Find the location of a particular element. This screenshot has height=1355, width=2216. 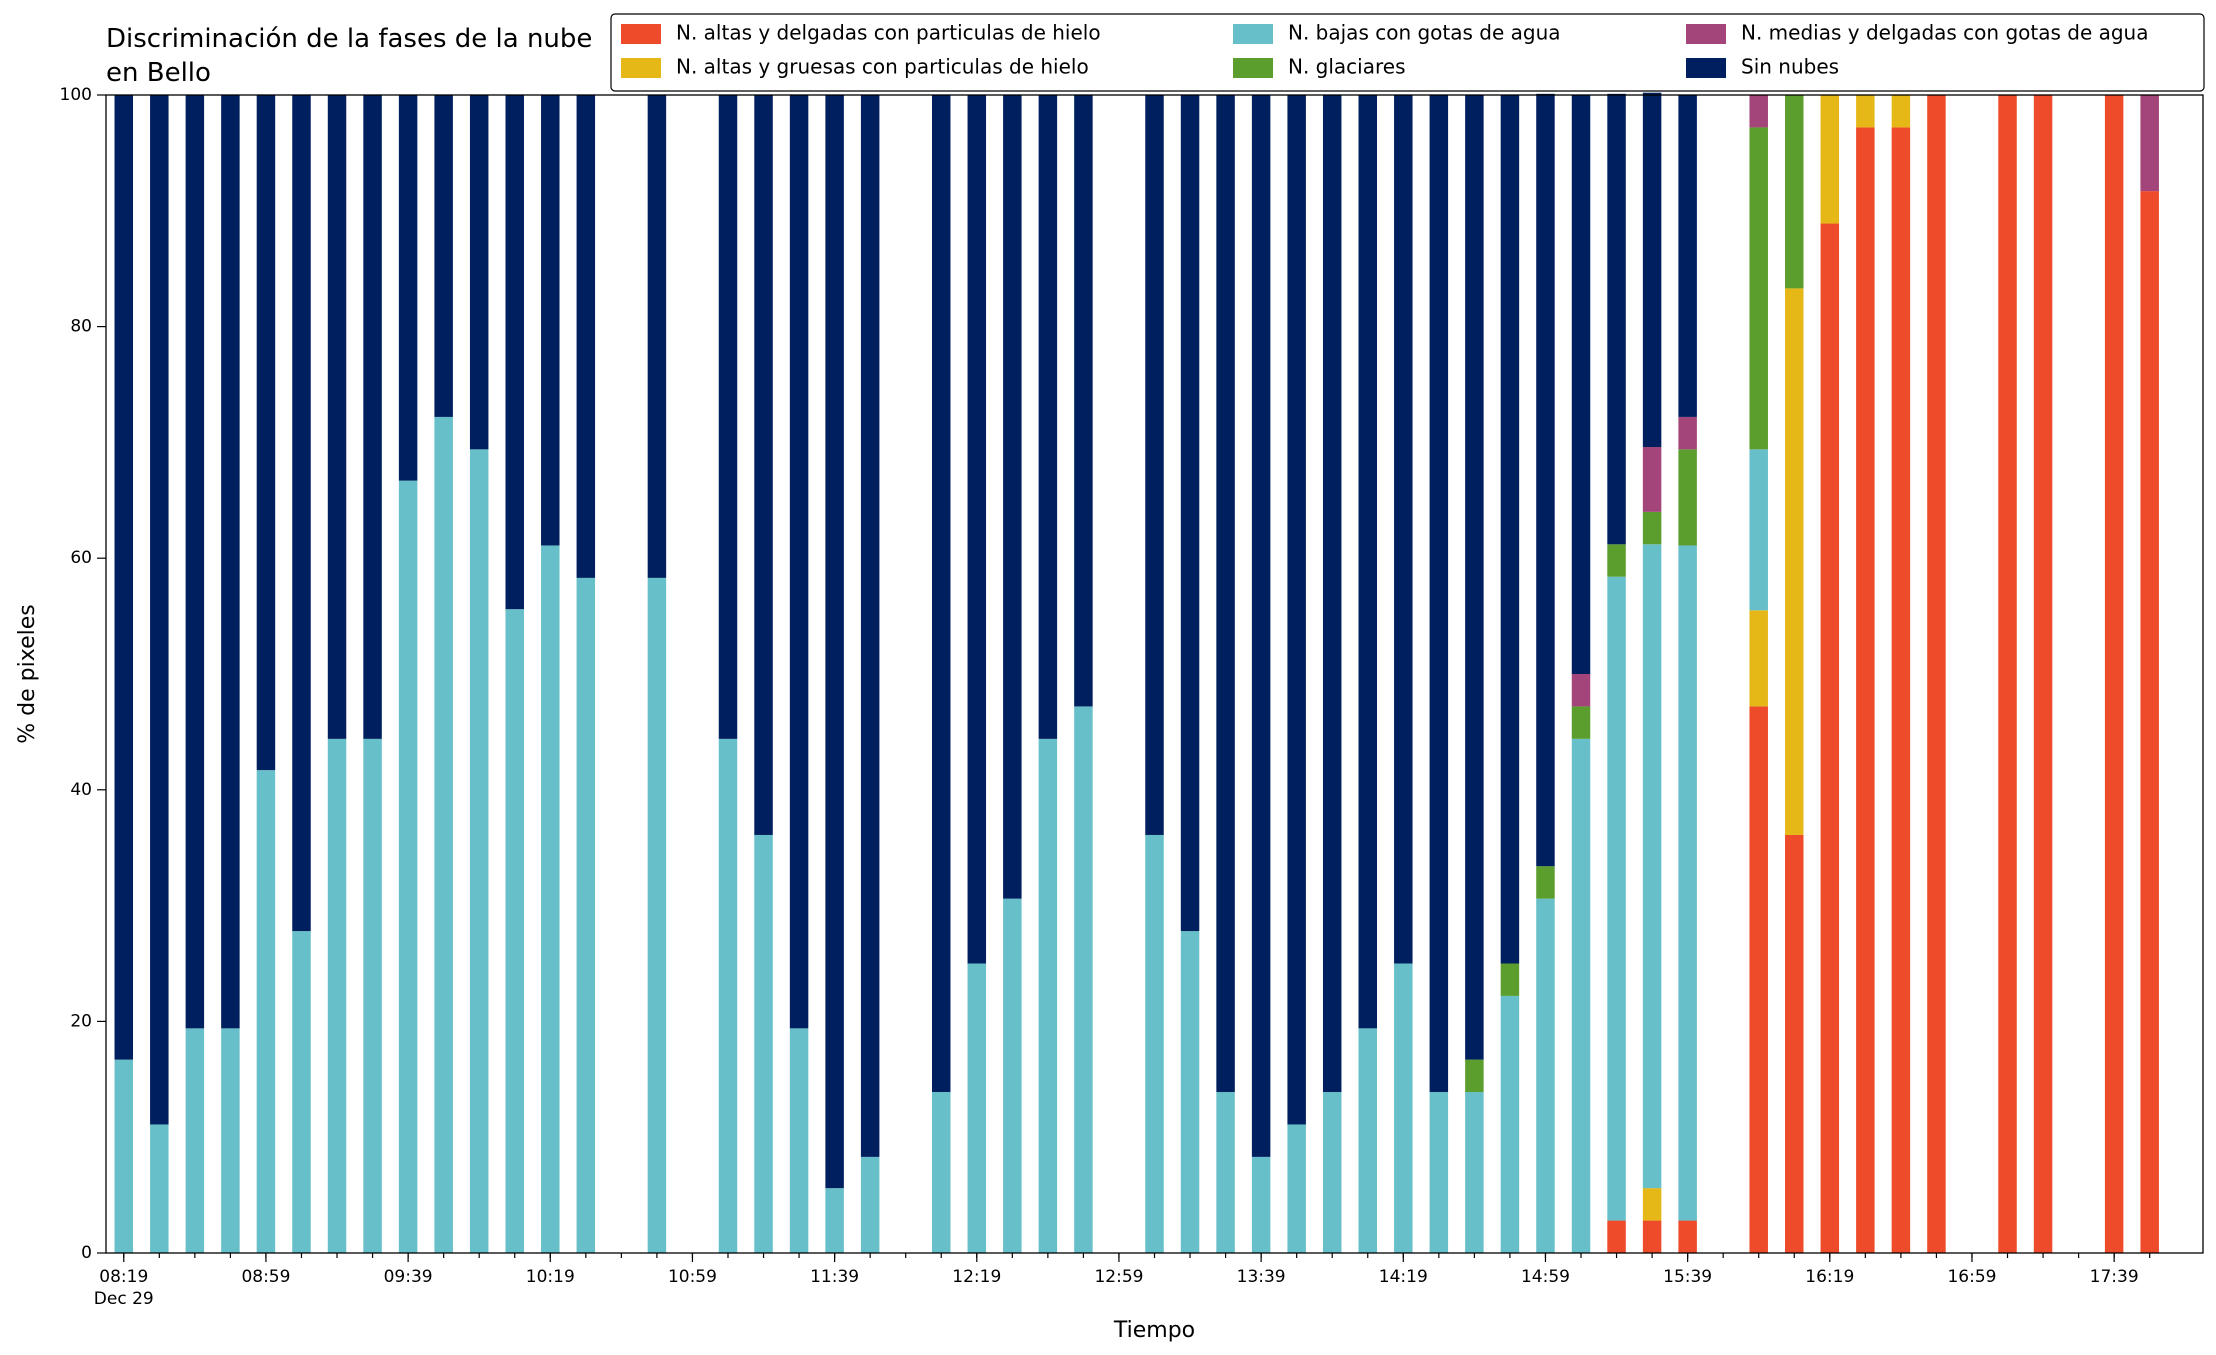

y-tick-label: 60 is located at coordinates (81, 558).